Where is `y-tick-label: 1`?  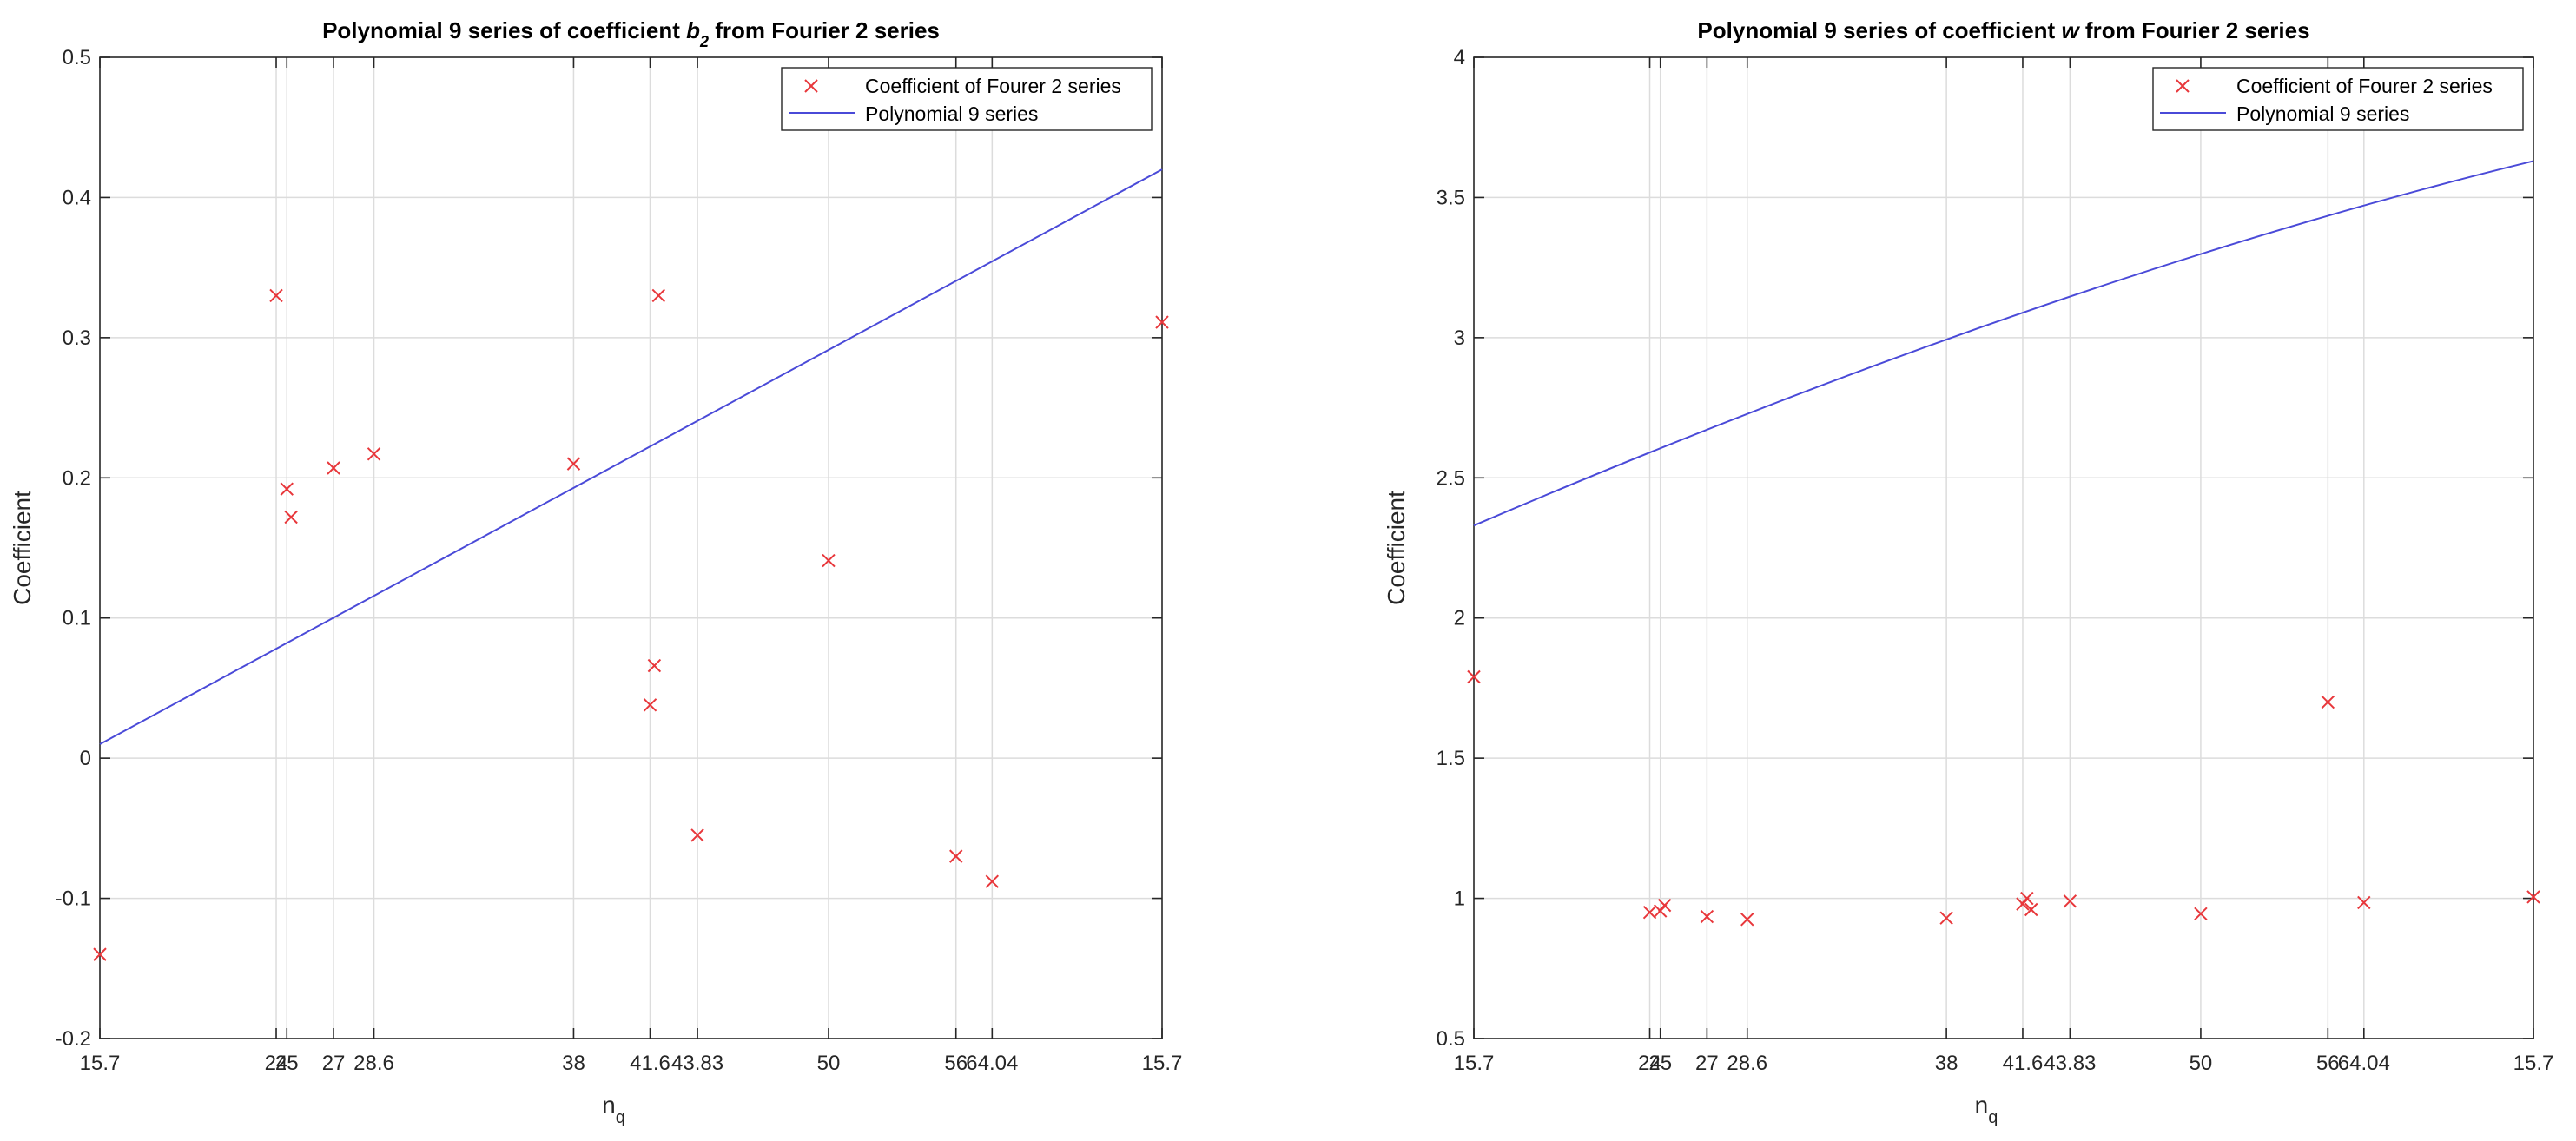 y-tick-label: 1 is located at coordinates (1459, 899).